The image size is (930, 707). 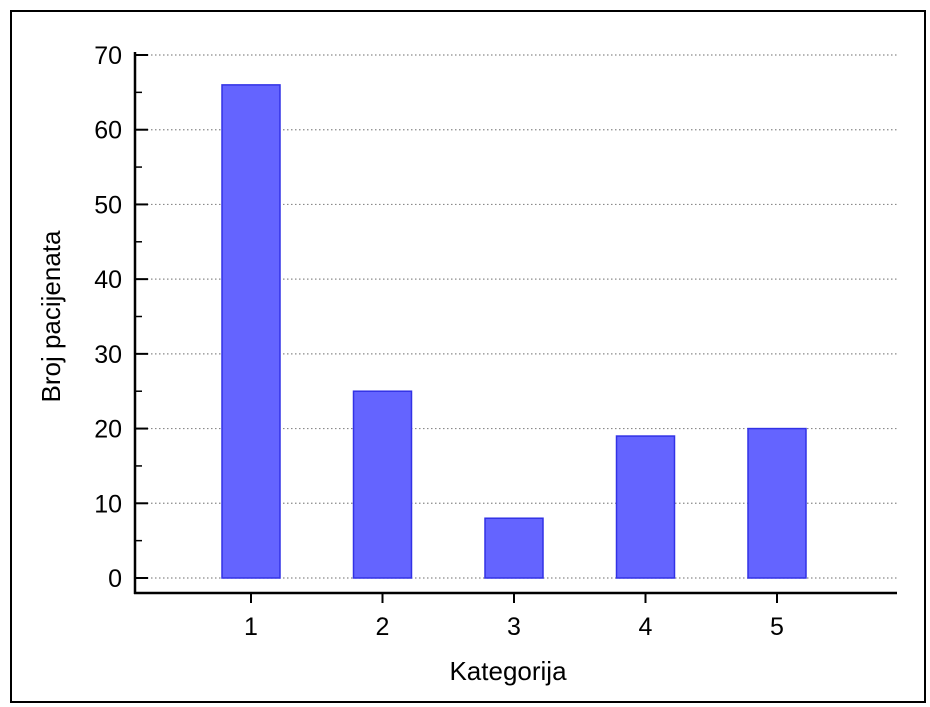 What do you see at coordinates (646, 627) in the screenshot?
I see `x-tick-label: 4` at bounding box center [646, 627].